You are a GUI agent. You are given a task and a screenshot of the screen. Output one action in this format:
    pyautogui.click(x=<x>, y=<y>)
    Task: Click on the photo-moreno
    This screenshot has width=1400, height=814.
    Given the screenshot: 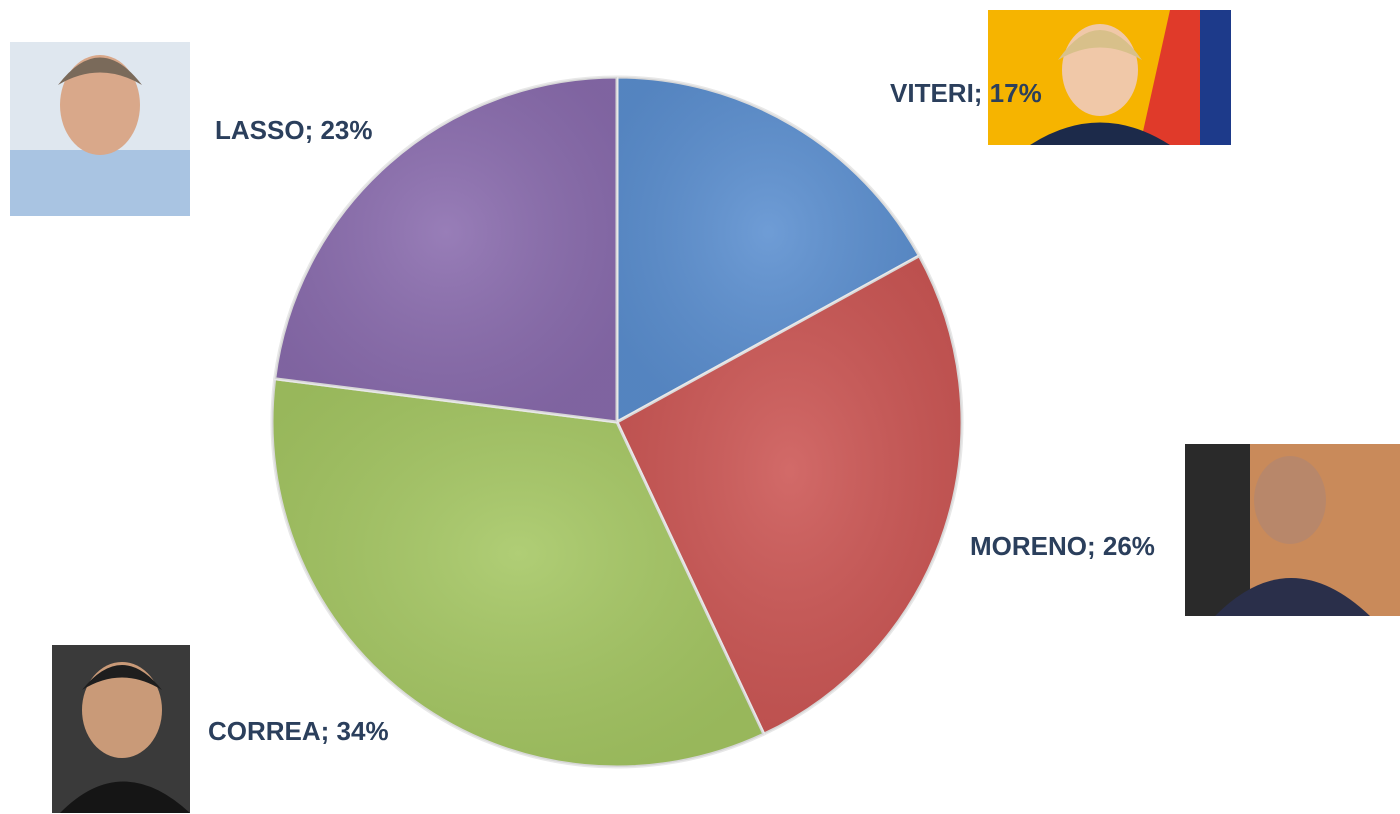 What is the action you would take?
    pyautogui.click(x=1292, y=530)
    